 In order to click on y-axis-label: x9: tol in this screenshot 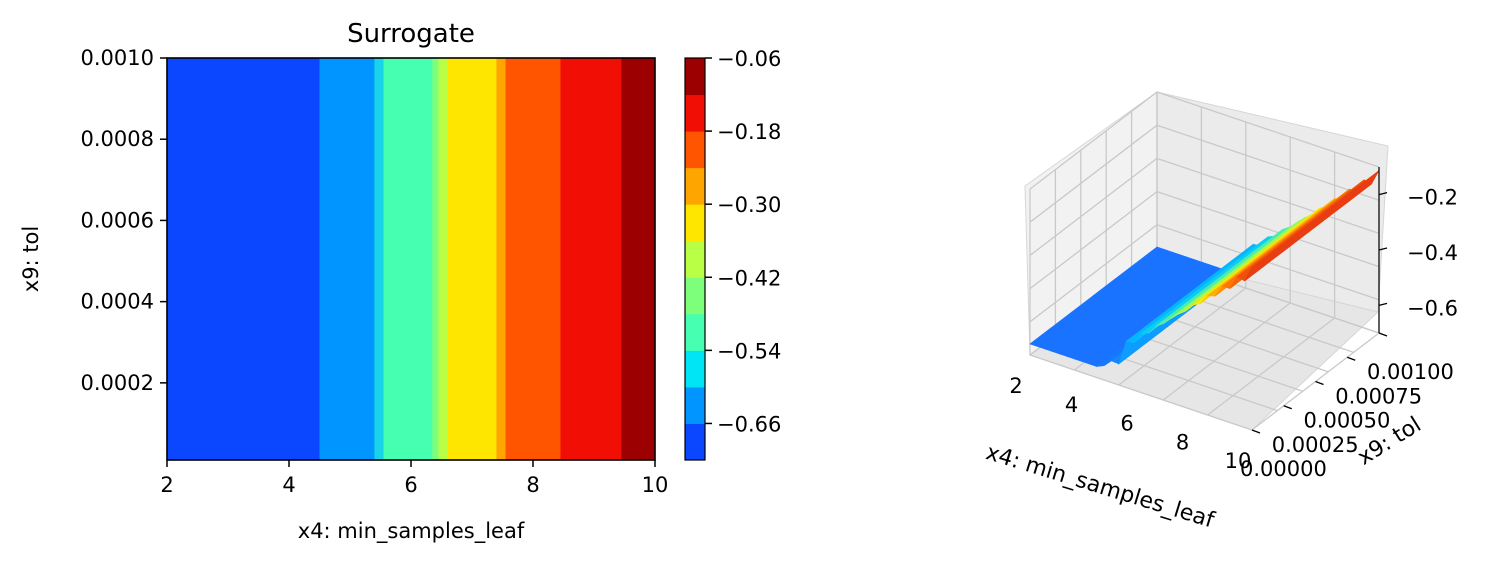, I will do `click(31, 259)`.